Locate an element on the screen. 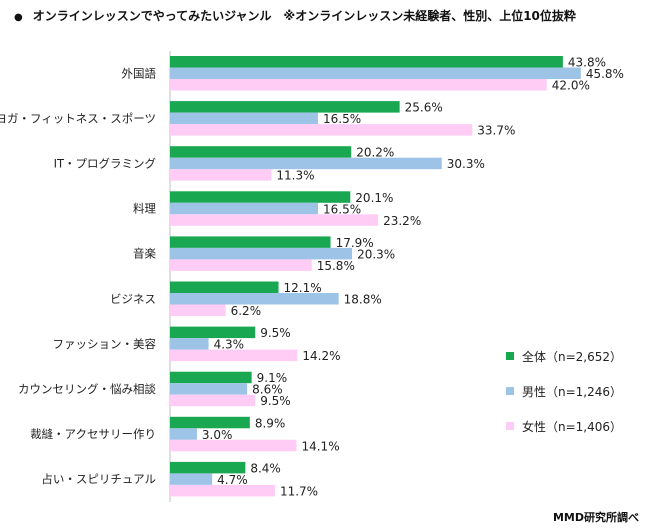  value-label-all: 20.2% is located at coordinates (375, 153).